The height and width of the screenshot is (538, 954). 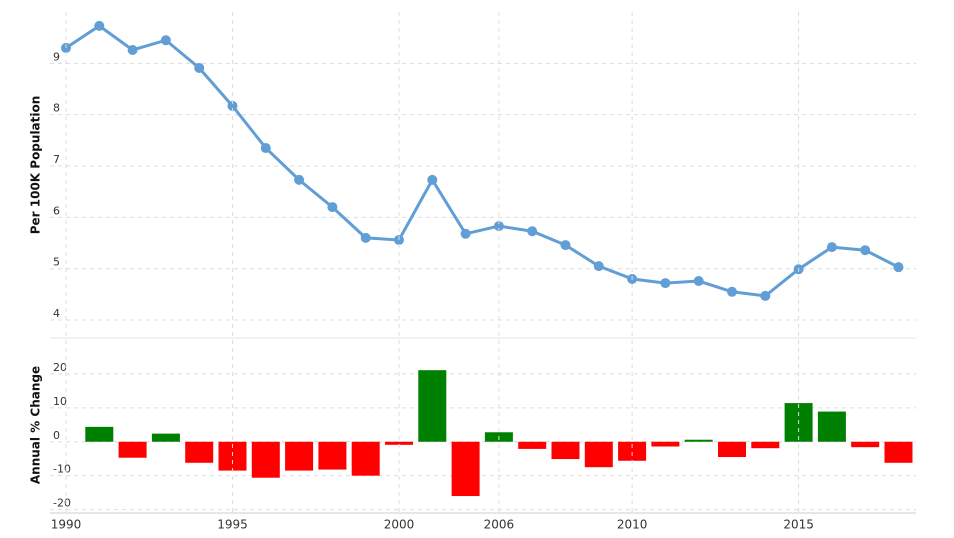 What do you see at coordinates (499, 525) in the screenshot?
I see `x-tick-label: 2006` at bounding box center [499, 525].